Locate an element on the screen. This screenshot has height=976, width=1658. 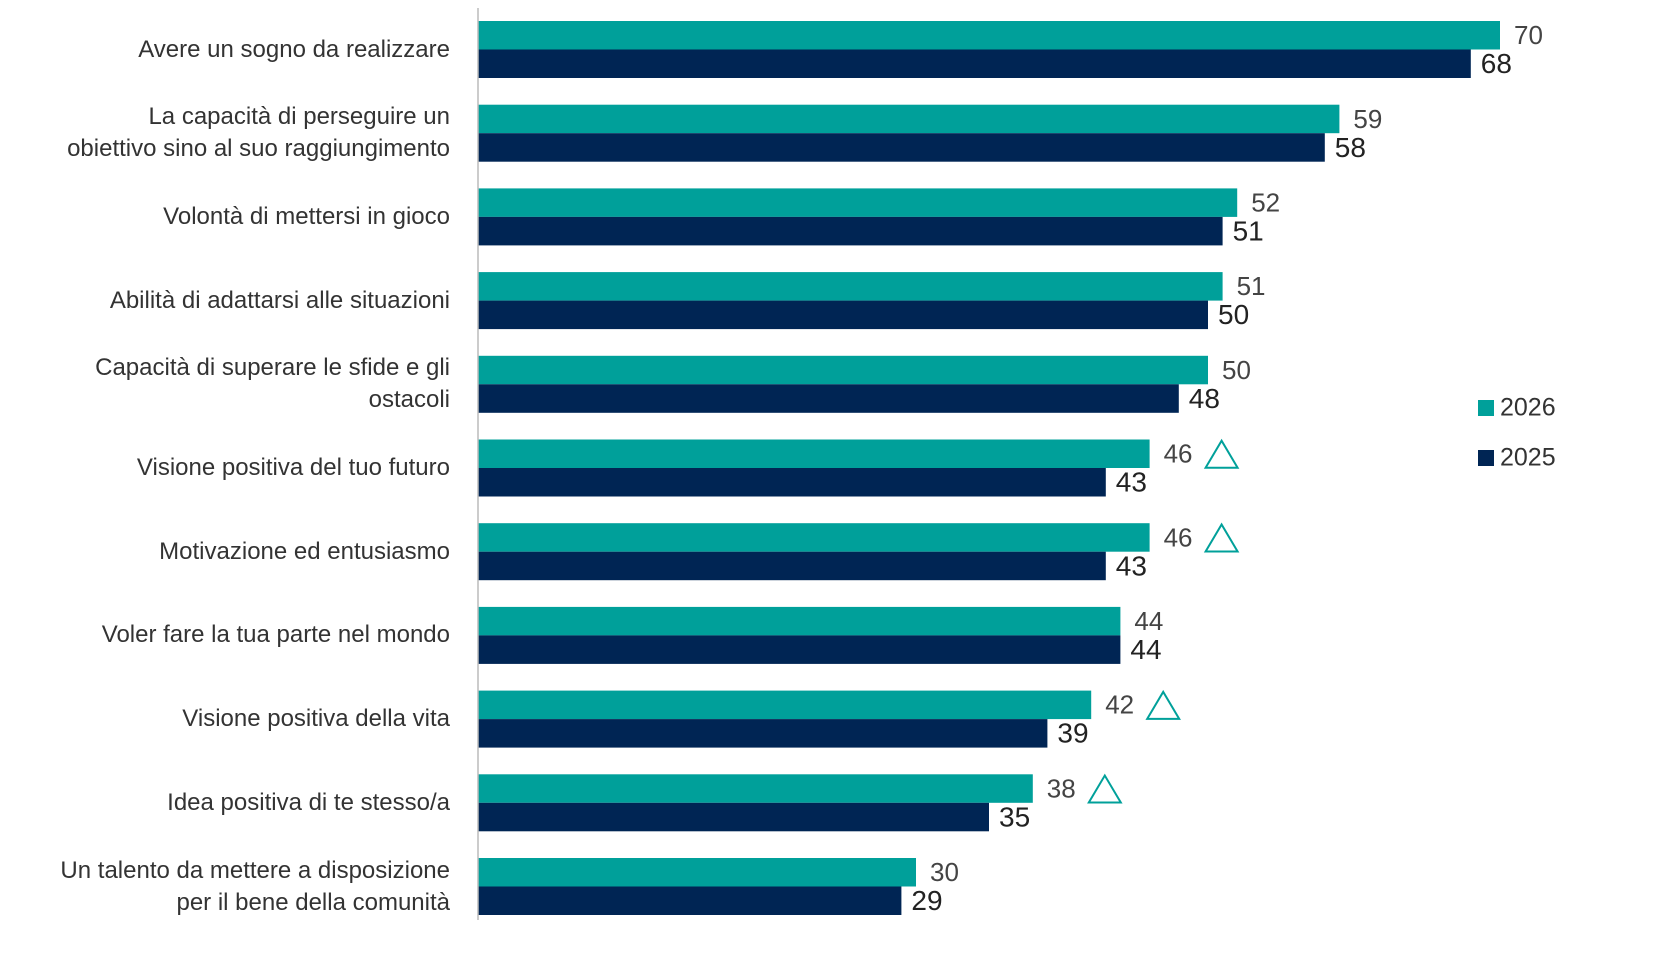
value-label: 29 is located at coordinates (926, 900).